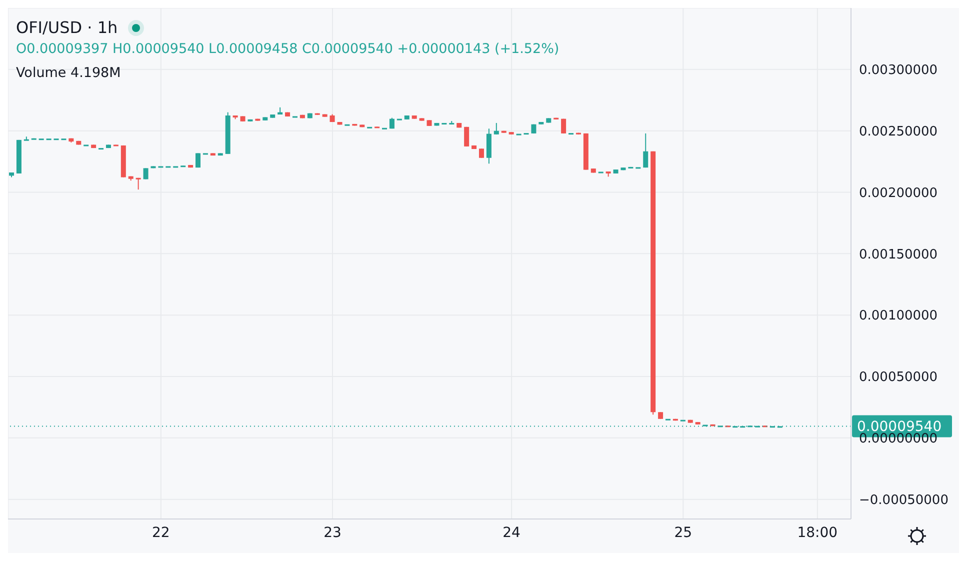 The height and width of the screenshot is (561, 967). What do you see at coordinates (161, 532) in the screenshot?
I see `x-tick-label: 22` at bounding box center [161, 532].